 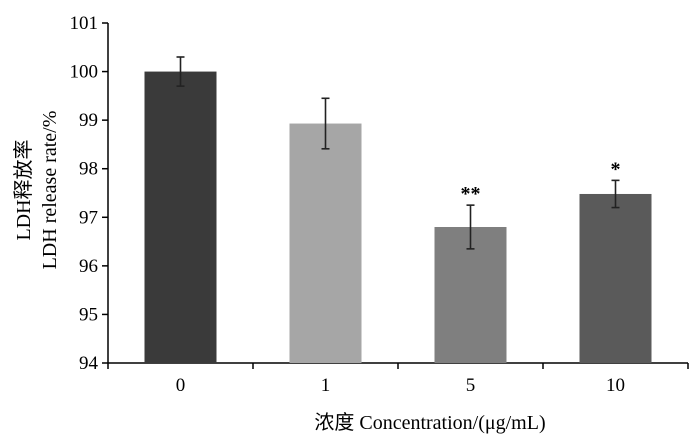 What do you see at coordinates (88, 169) in the screenshot?
I see `y-tick-label: 98` at bounding box center [88, 169].